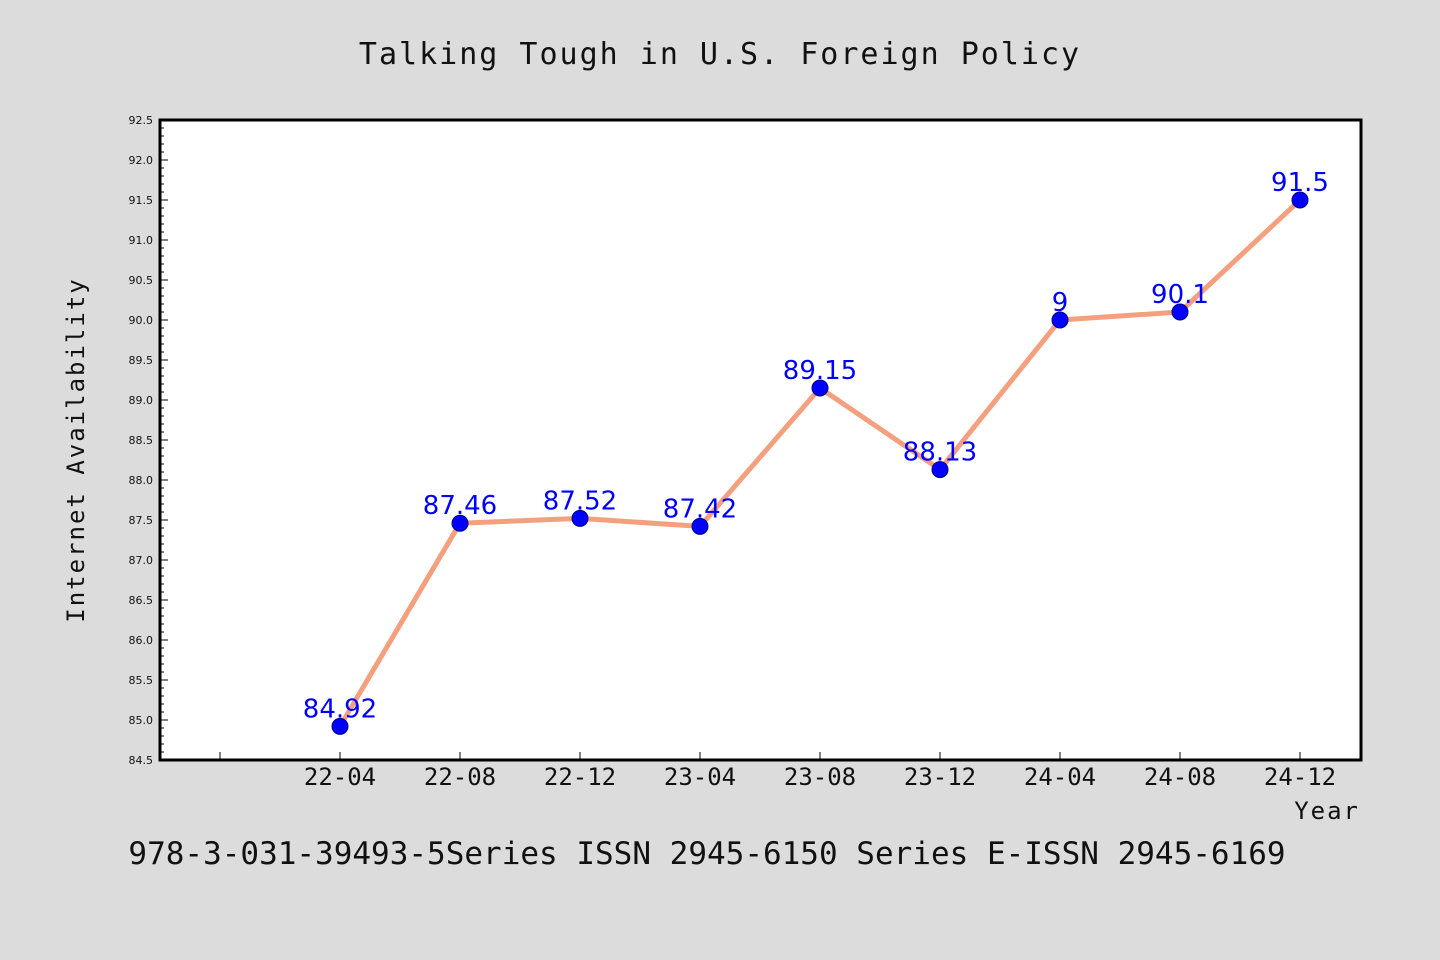 The height and width of the screenshot is (960, 1440). Describe the element at coordinates (141, 400) in the screenshot. I see `y-tick-label: 89.0` at that location.